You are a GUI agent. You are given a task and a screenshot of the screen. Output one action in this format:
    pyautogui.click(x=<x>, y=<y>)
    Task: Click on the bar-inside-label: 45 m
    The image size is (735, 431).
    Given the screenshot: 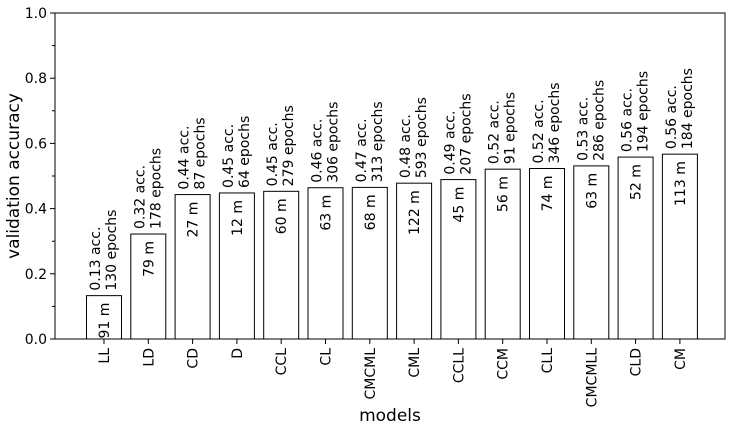 What is the action you would take?
    pyautogui.click(x=459, y=205)
    